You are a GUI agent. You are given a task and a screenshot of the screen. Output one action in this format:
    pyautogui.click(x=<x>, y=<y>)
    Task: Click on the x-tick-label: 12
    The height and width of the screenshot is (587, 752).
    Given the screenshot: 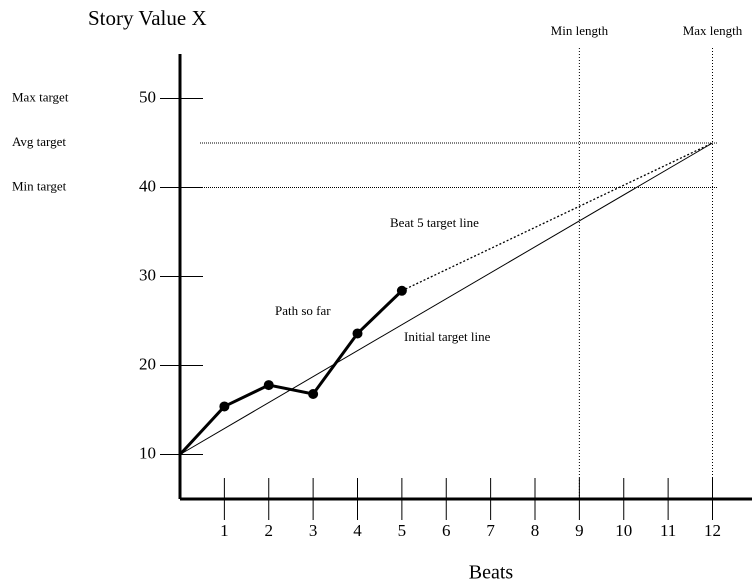 What is the action you would take?
    pyautogui.click(x=712, y=530)
    